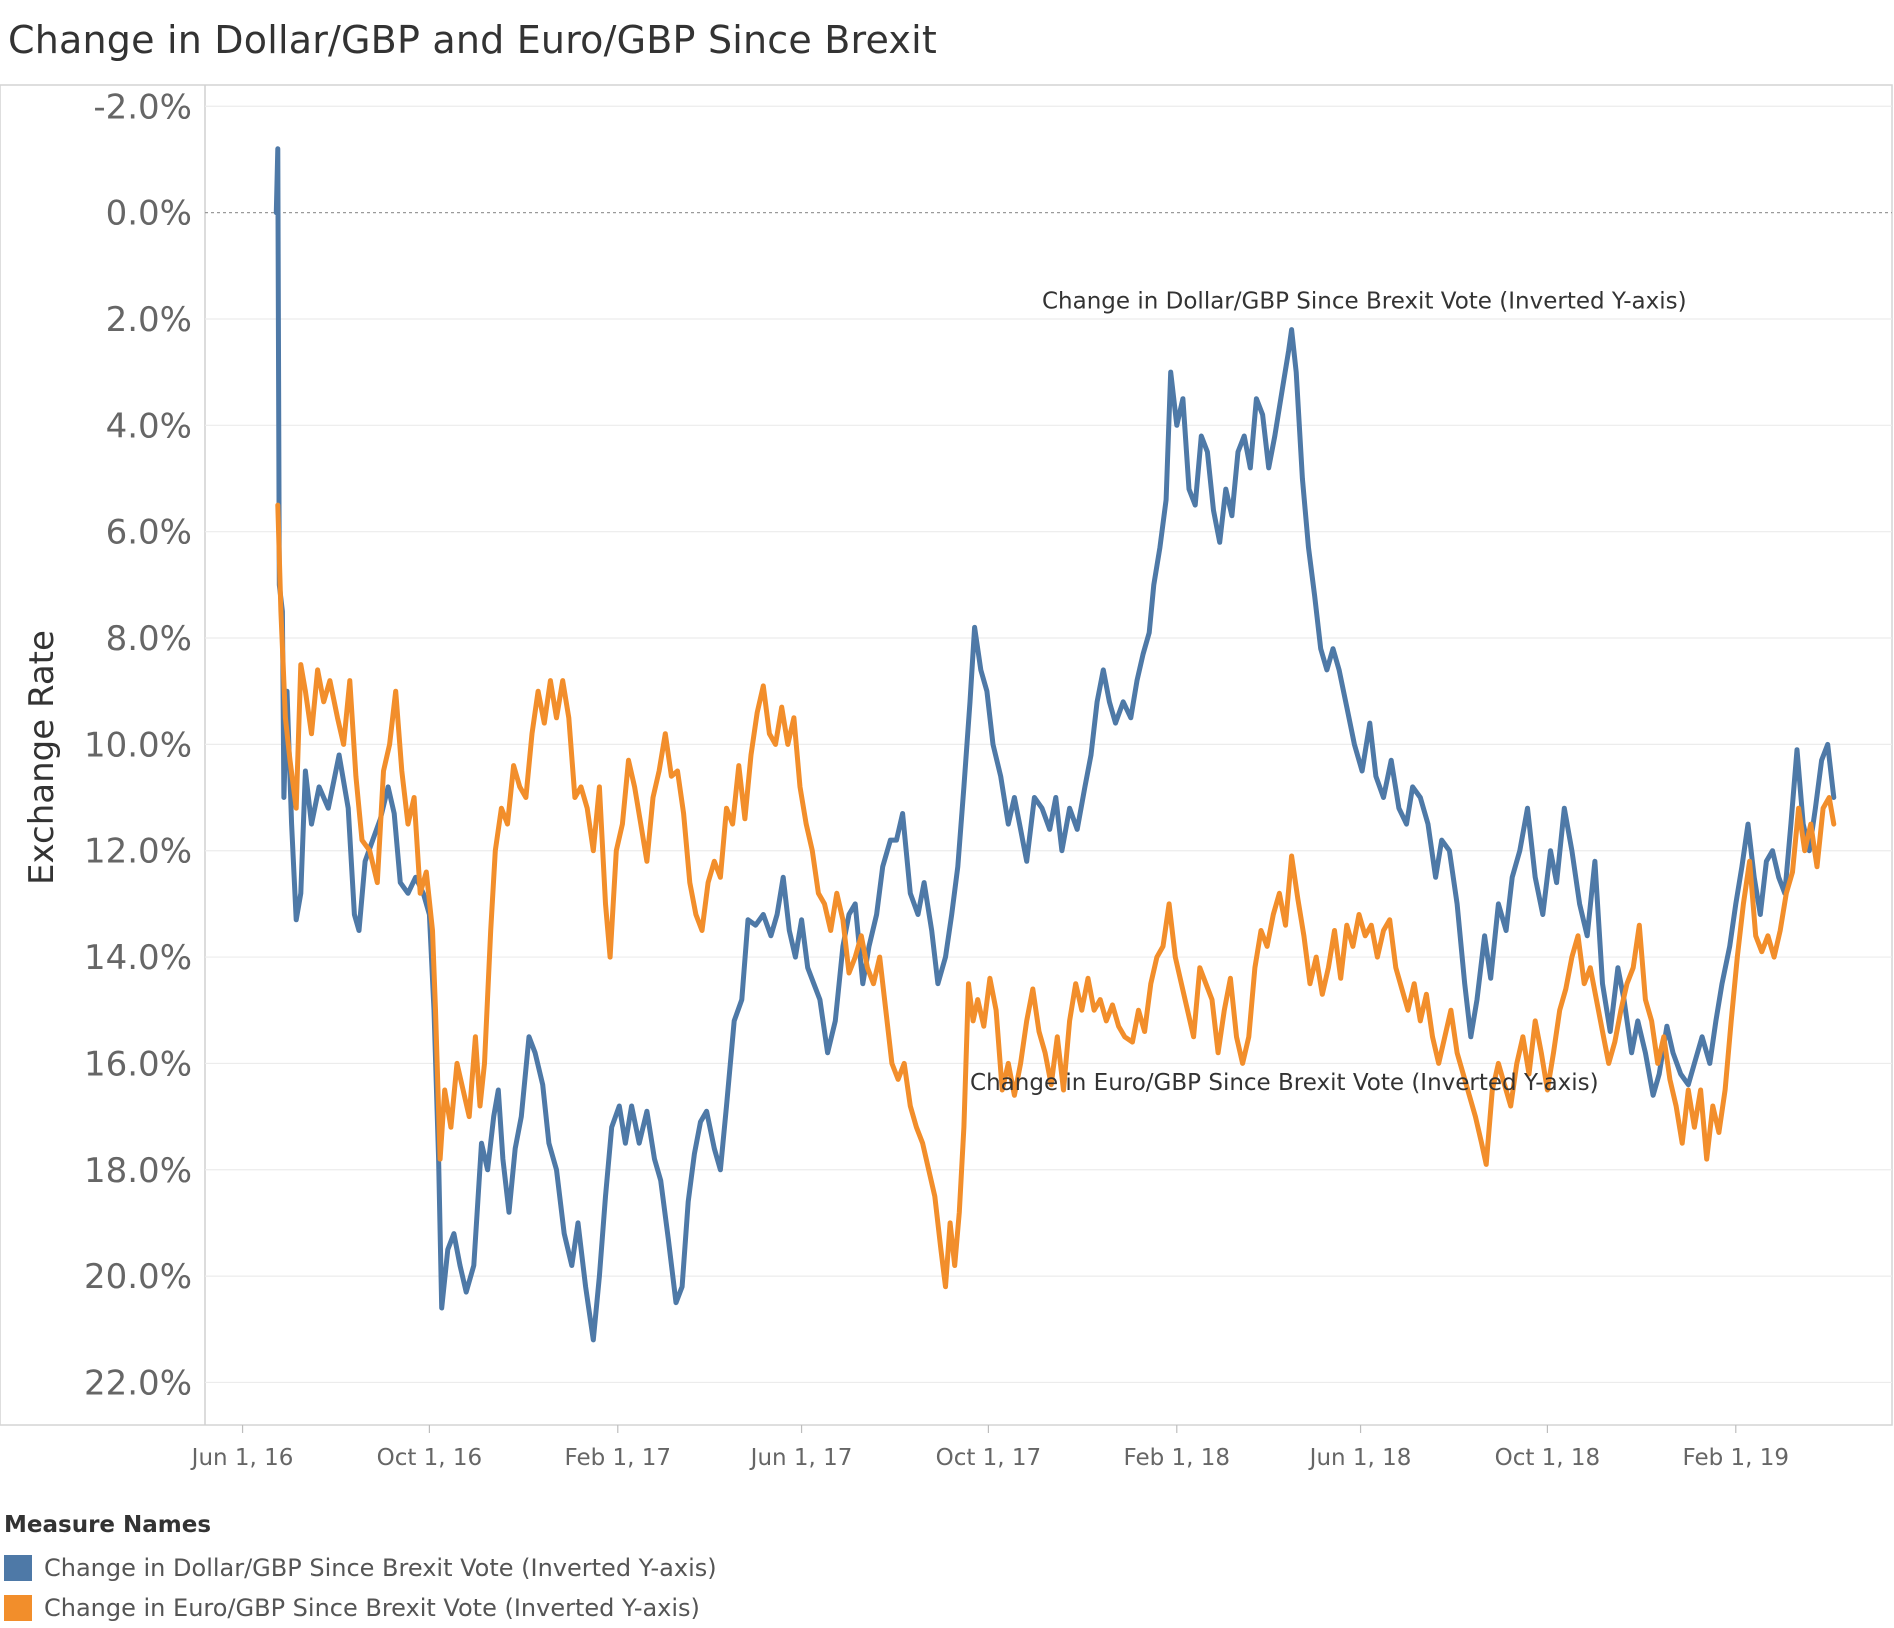  What do you see at coordinates (138, 745) in the screenshot?
I see `y-tick-label: 10.0%` at bounding box center [138, 745].